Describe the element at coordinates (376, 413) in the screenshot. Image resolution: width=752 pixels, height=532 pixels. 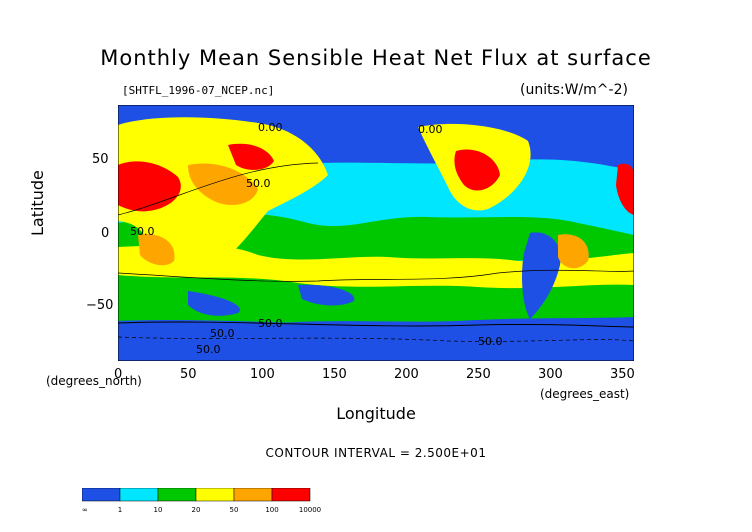
I see `x-axis-label: Longitude` at that location.